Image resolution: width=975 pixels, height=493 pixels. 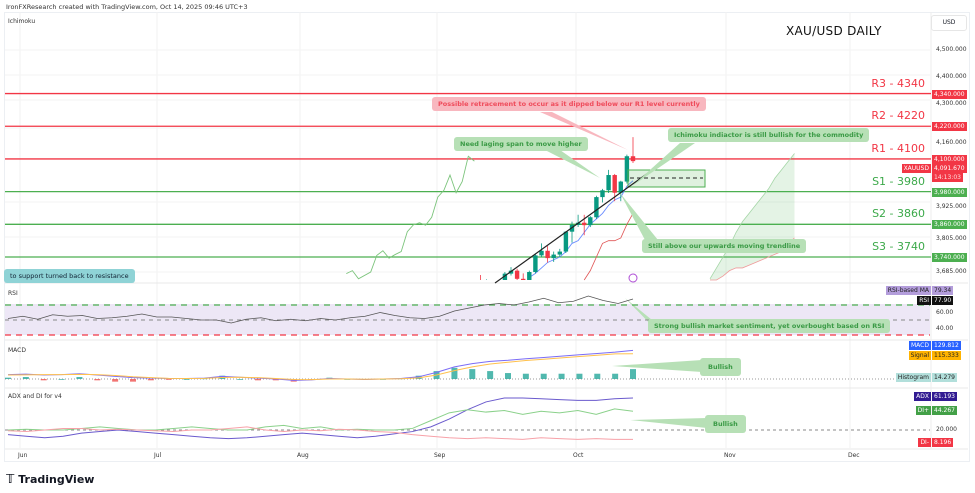 What do you see at coordinates (725, 424) in the screenshot?
I see `annotation-adx: Bullish` at bounding box center [725, 424].